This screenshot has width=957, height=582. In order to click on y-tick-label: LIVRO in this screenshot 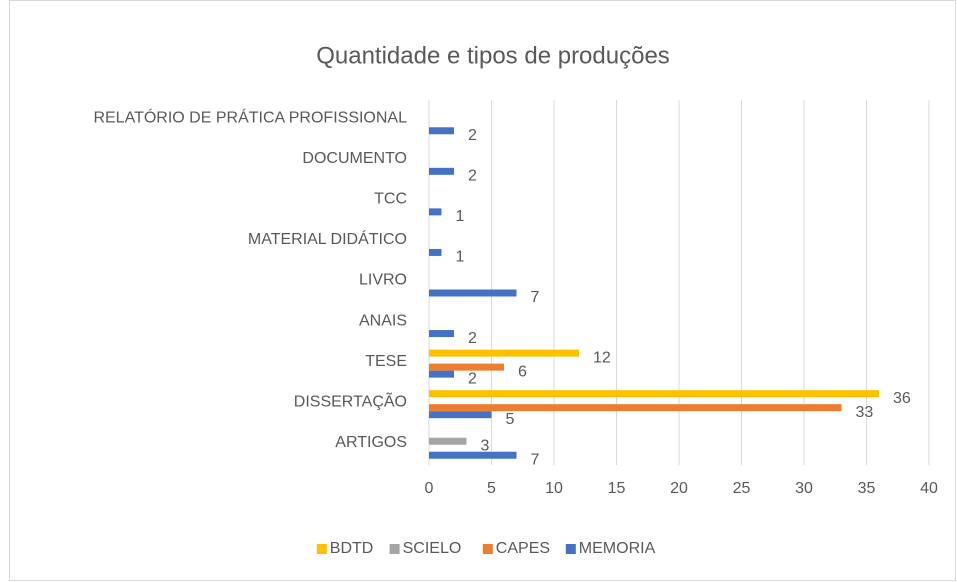, I will do `click(383, 280)`.